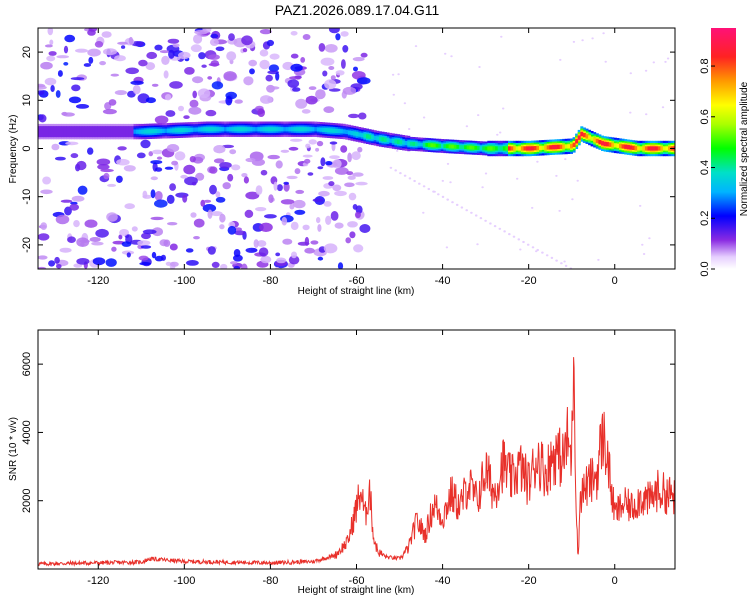 The height and width of the screenshot is (600, 750). I want to click on colorbar-gradient, so click(723, 148).